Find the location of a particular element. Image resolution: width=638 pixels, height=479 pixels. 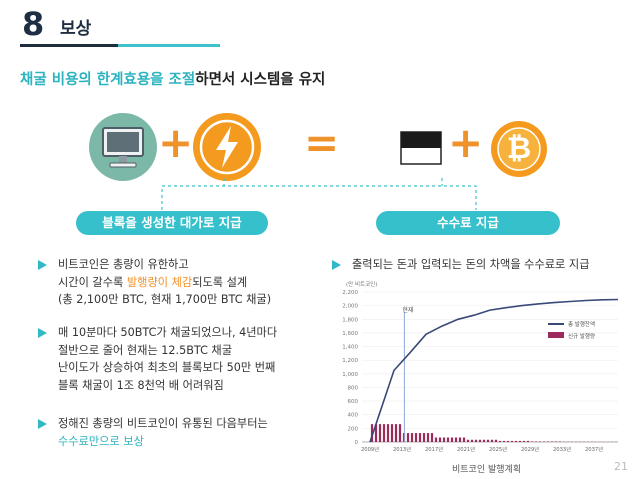

y-tick-label: 2,200 is located at coordinates (350, 293).